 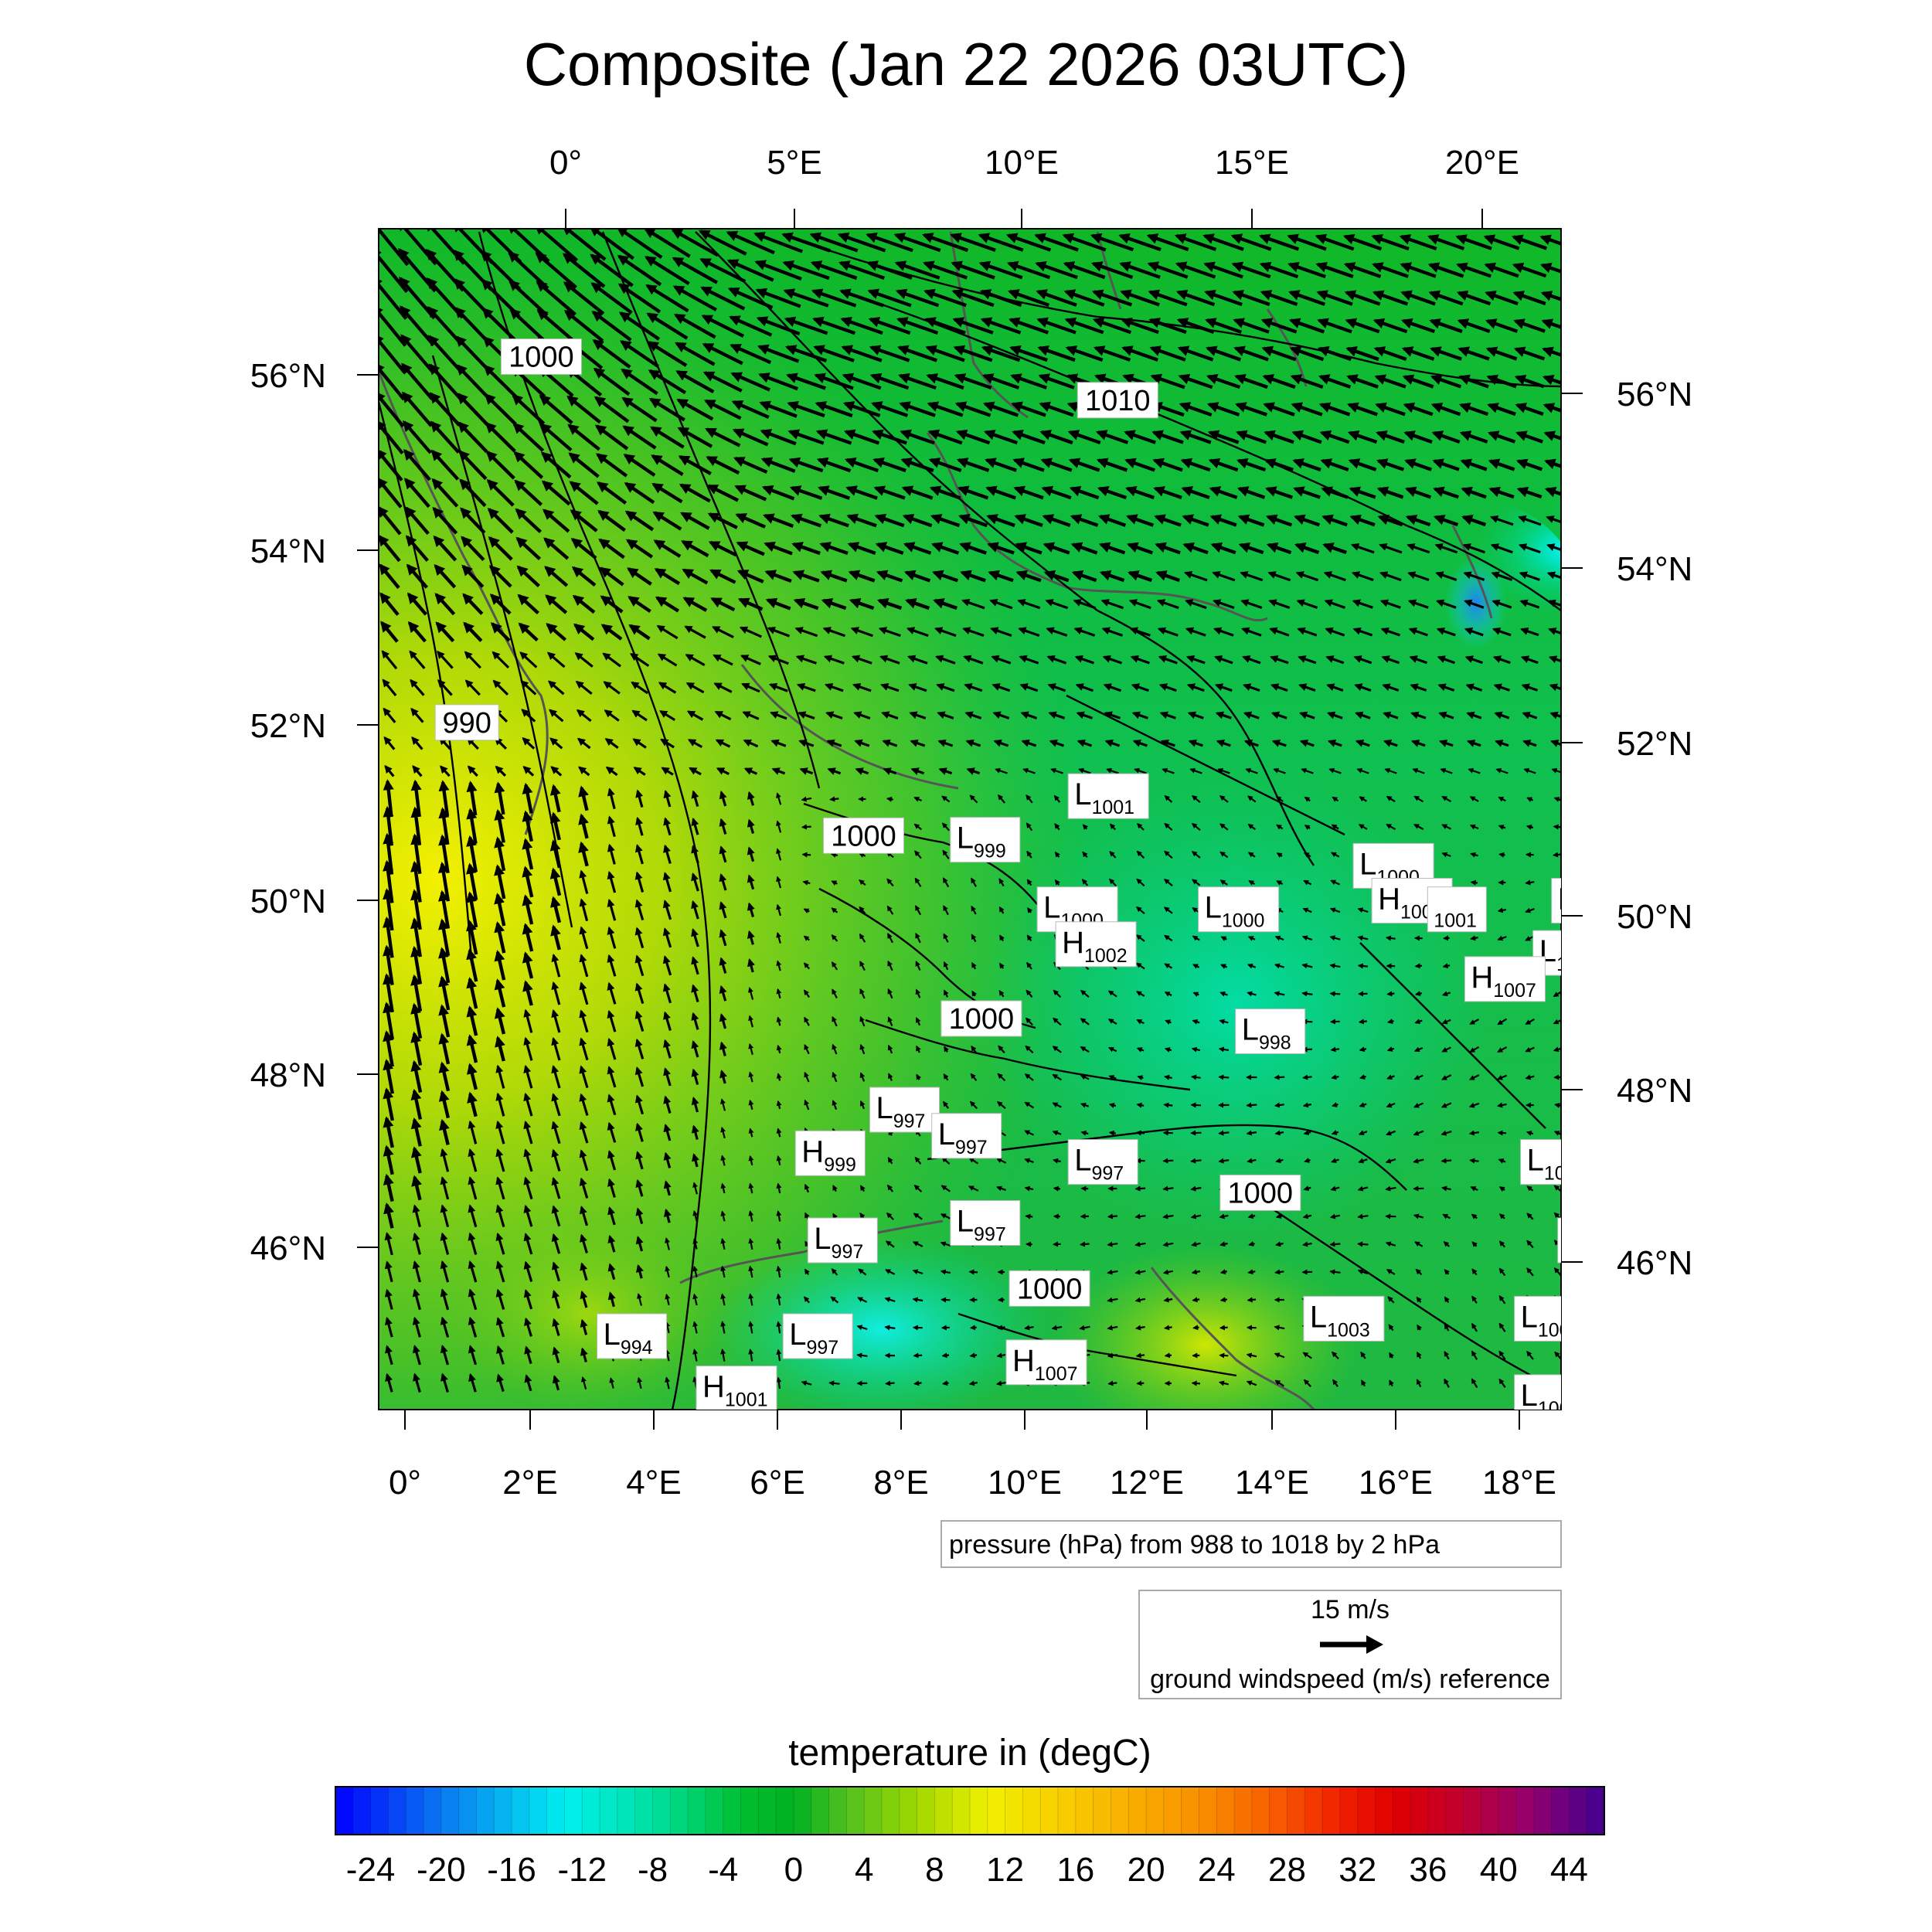 I want to click on colorbar-tick-label: 44, so click(x=1569, y=1870).